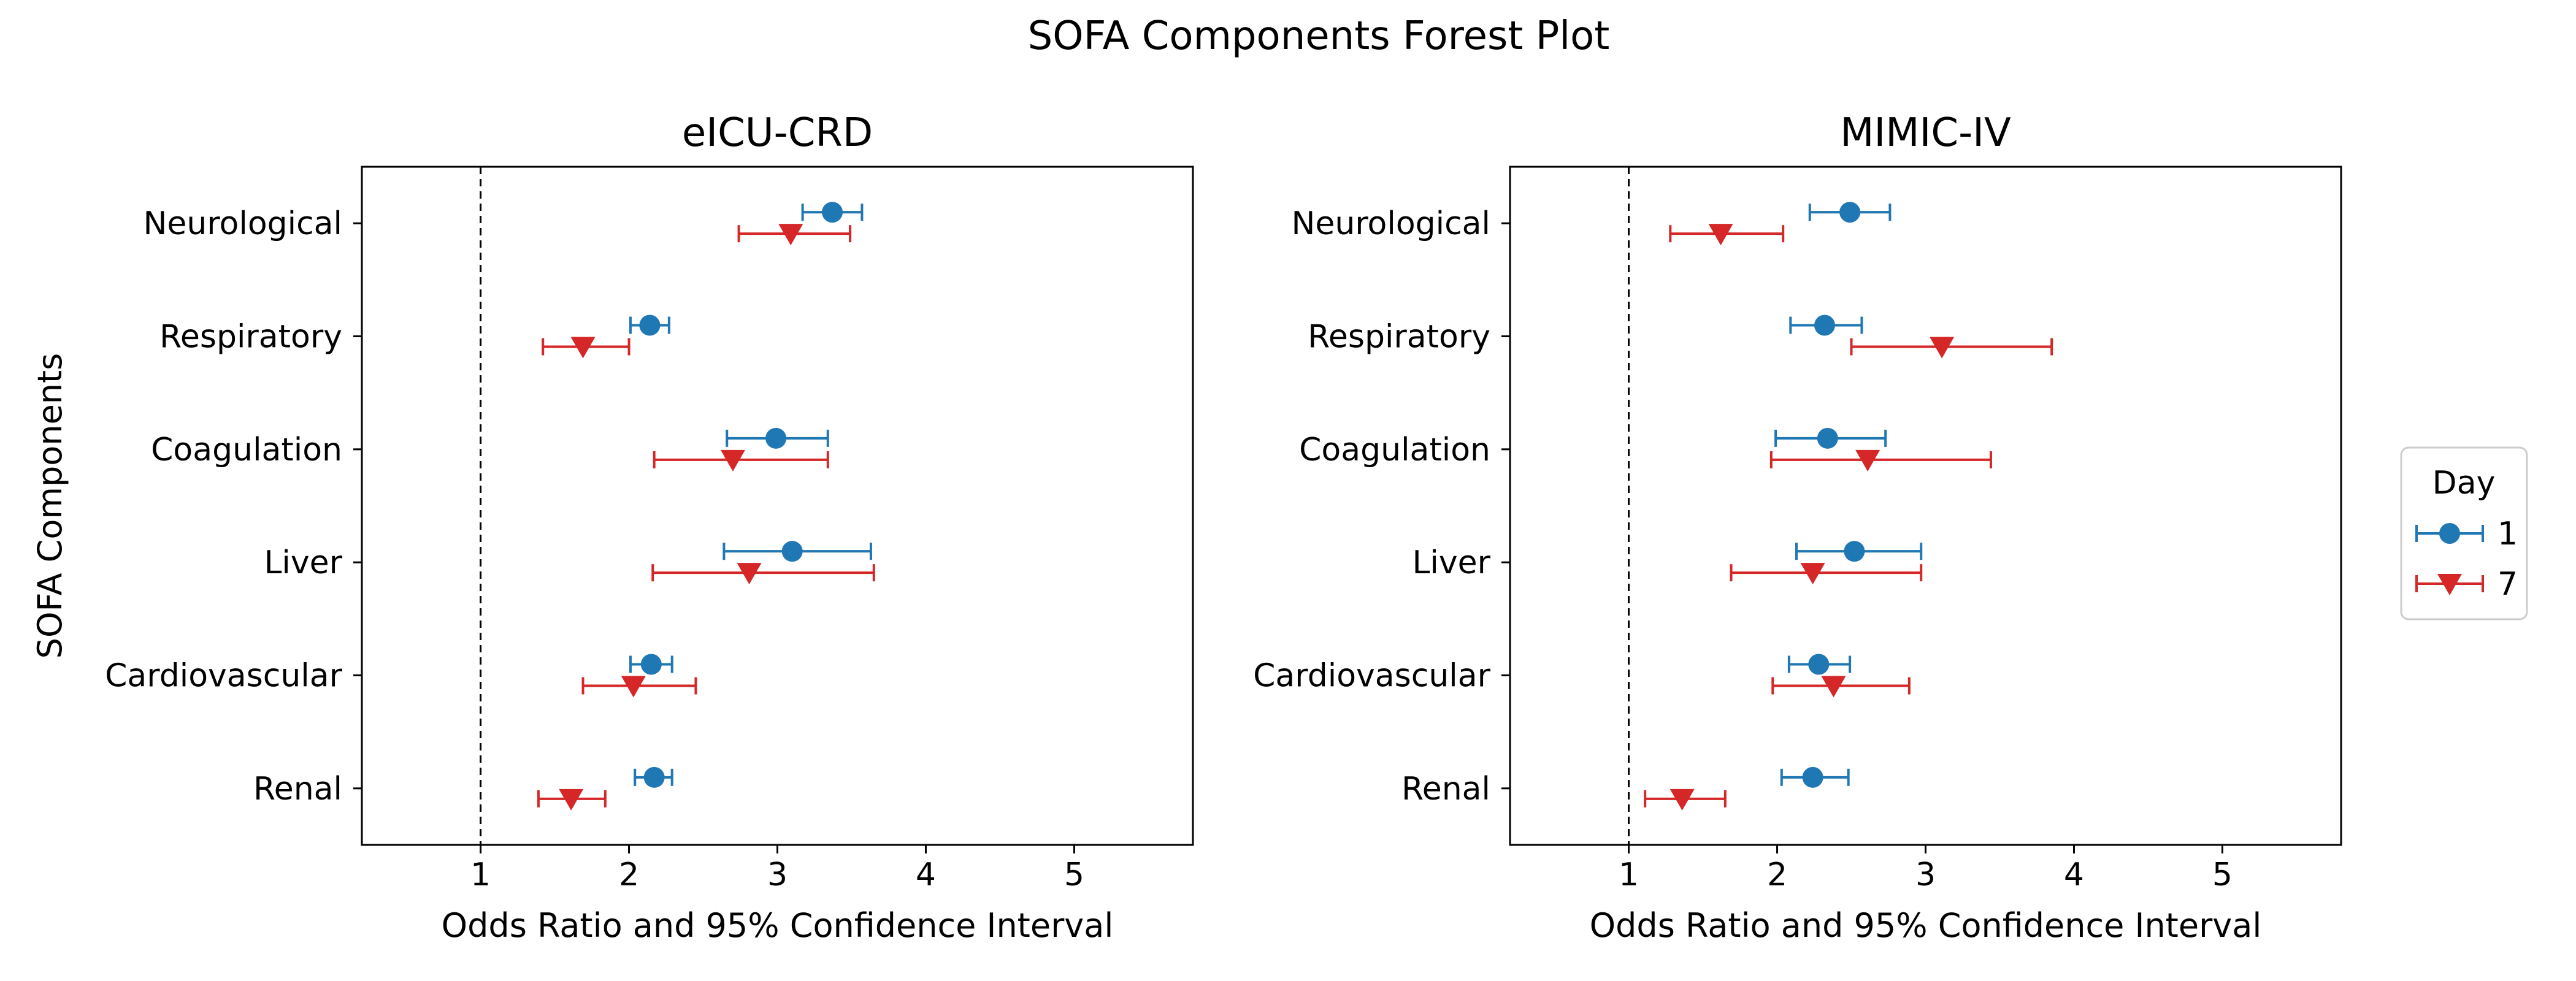 This screenshot has height=981, width=2576. I want to click on legend-entry-day-7: 7, so click(2466, 584).